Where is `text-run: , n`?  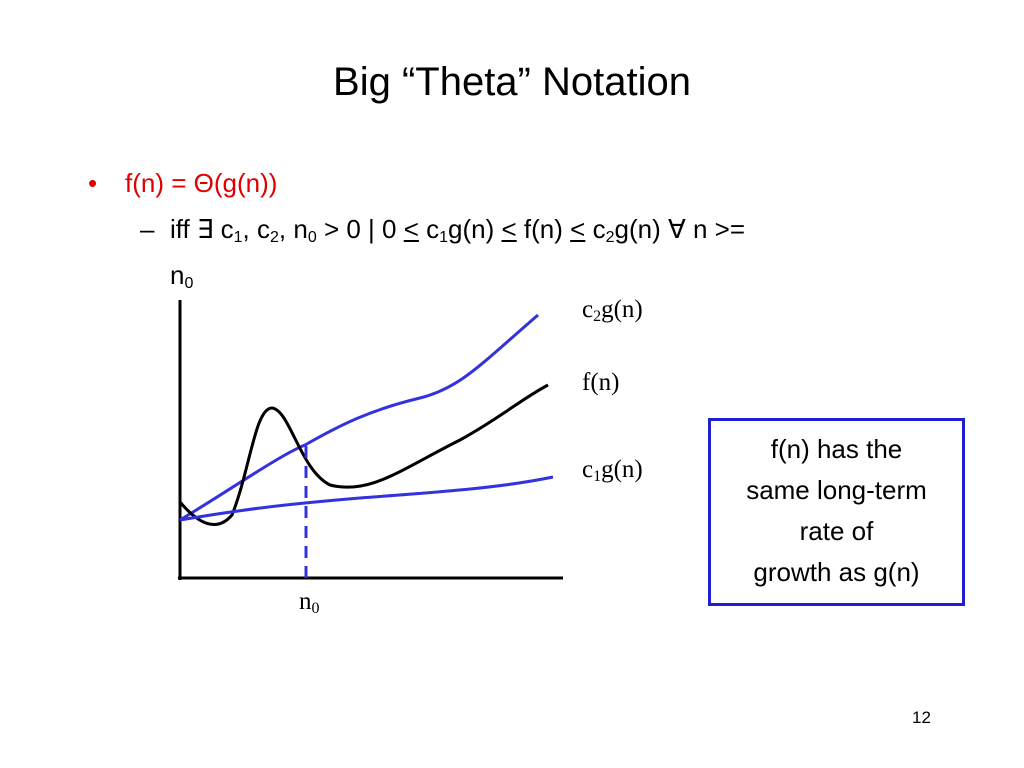
text-run: , n is located at coordinates (293, 229).